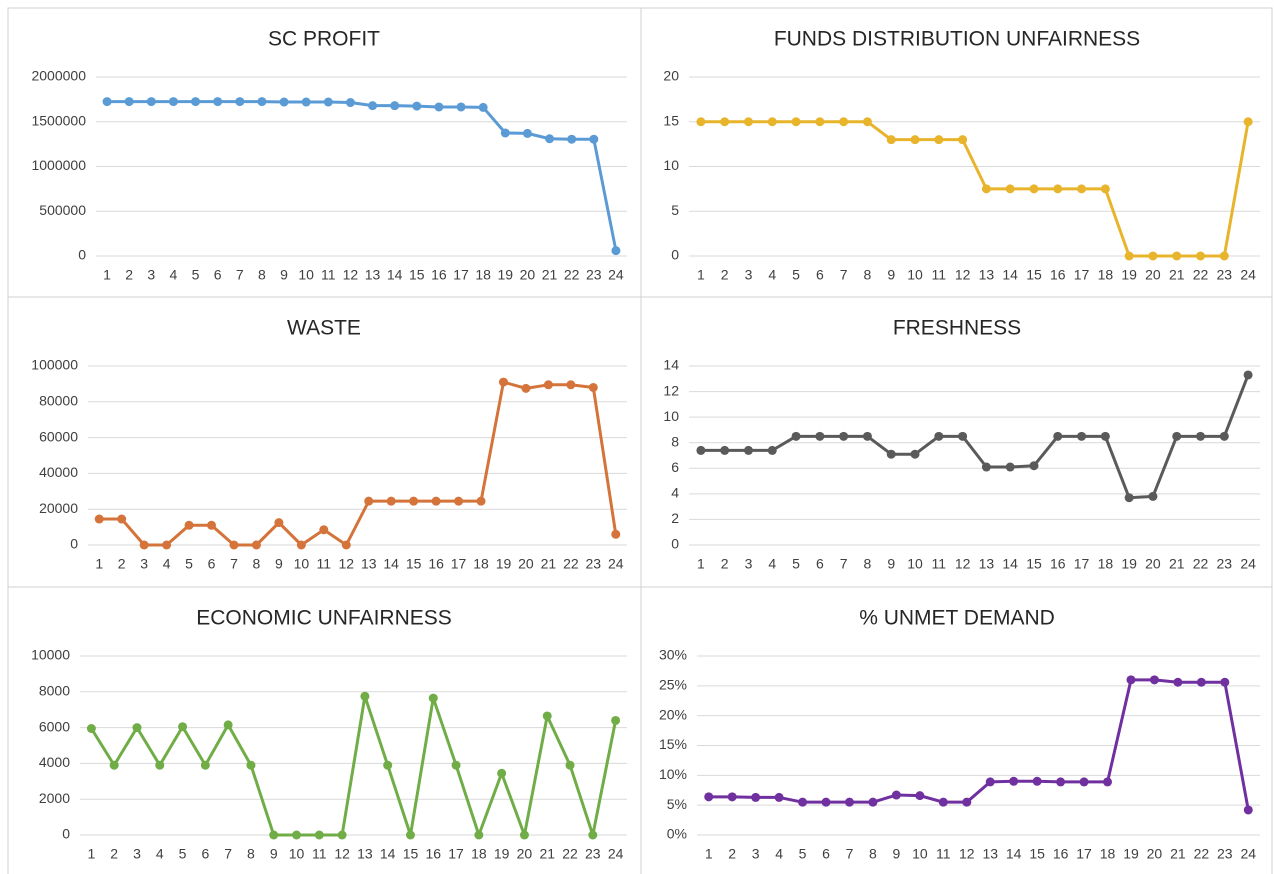 This screenshot has width=1274, height=874. What do you see at coordinates (963, 275) in the screenshot?
I see `x-tick-label: 12` at bounding box center [963, 275].